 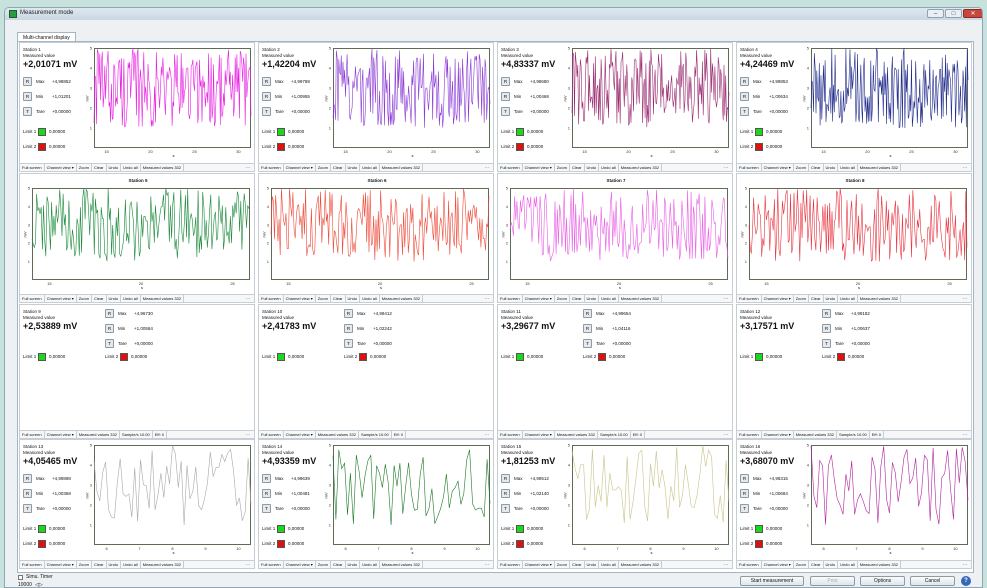 What do you see at coordinates (46, 37) in the screenshot?
I see `tab-multi-channel-display: Multi-channel display` at bounding box center [46, 37].